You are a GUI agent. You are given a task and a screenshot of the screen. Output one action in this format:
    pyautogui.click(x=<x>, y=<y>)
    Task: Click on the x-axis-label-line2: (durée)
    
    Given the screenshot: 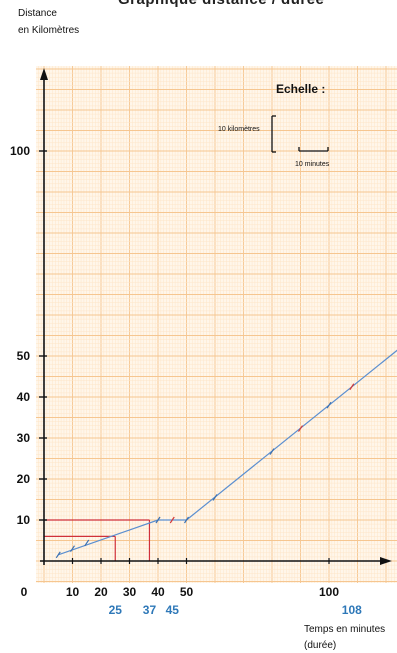 What is the action you would take?
    pyautogui.click(x=320, y=645)
    